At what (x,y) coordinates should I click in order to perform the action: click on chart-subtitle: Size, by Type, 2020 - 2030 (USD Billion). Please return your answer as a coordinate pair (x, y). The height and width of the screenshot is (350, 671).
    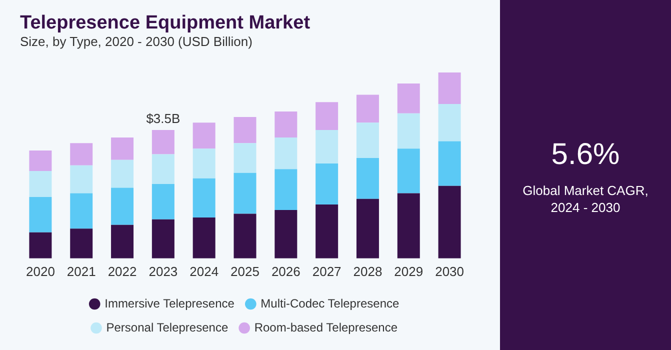
    Looking at the image, I should click on (136, 42).